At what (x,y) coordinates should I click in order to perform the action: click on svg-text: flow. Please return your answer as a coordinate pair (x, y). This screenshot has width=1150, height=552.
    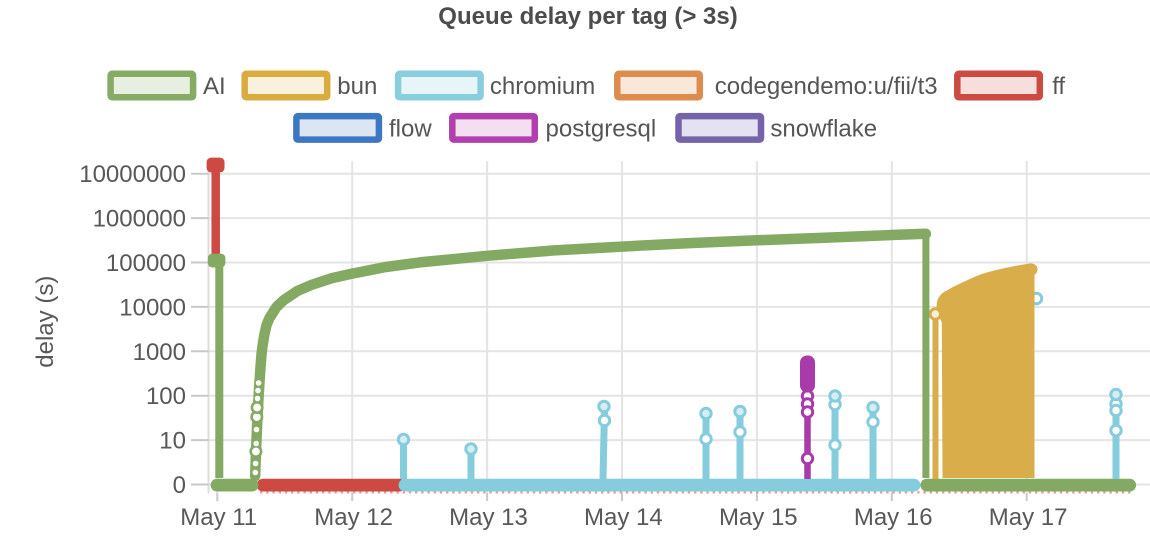
    Looking at the image, I should click on (410, 128).